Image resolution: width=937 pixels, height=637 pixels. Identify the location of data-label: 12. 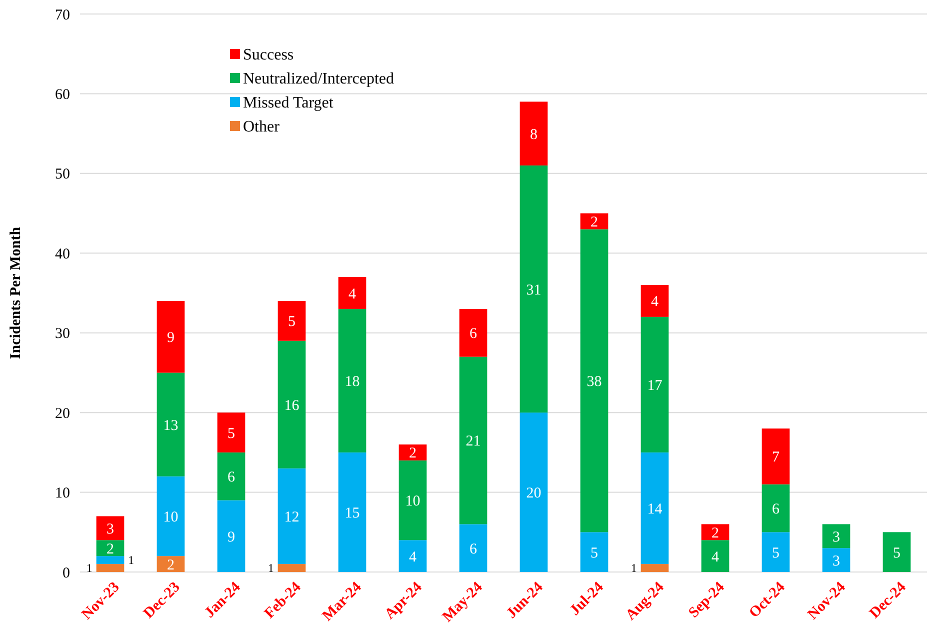
(292, 517).